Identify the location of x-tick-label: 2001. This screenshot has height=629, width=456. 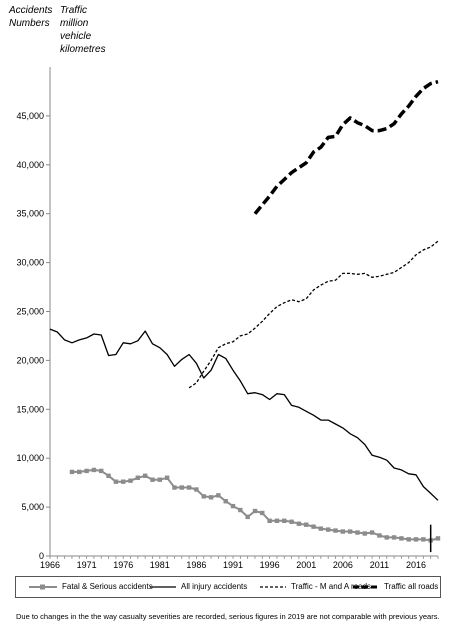
(306, 565).